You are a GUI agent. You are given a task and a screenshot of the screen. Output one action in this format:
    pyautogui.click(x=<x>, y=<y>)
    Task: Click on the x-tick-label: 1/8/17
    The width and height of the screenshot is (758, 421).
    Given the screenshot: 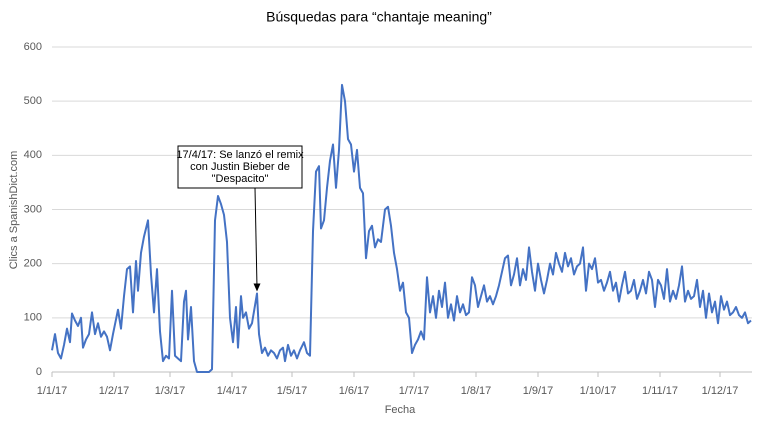 What is the action you would take?
    pyautogui.click(x=476, y=391)
    